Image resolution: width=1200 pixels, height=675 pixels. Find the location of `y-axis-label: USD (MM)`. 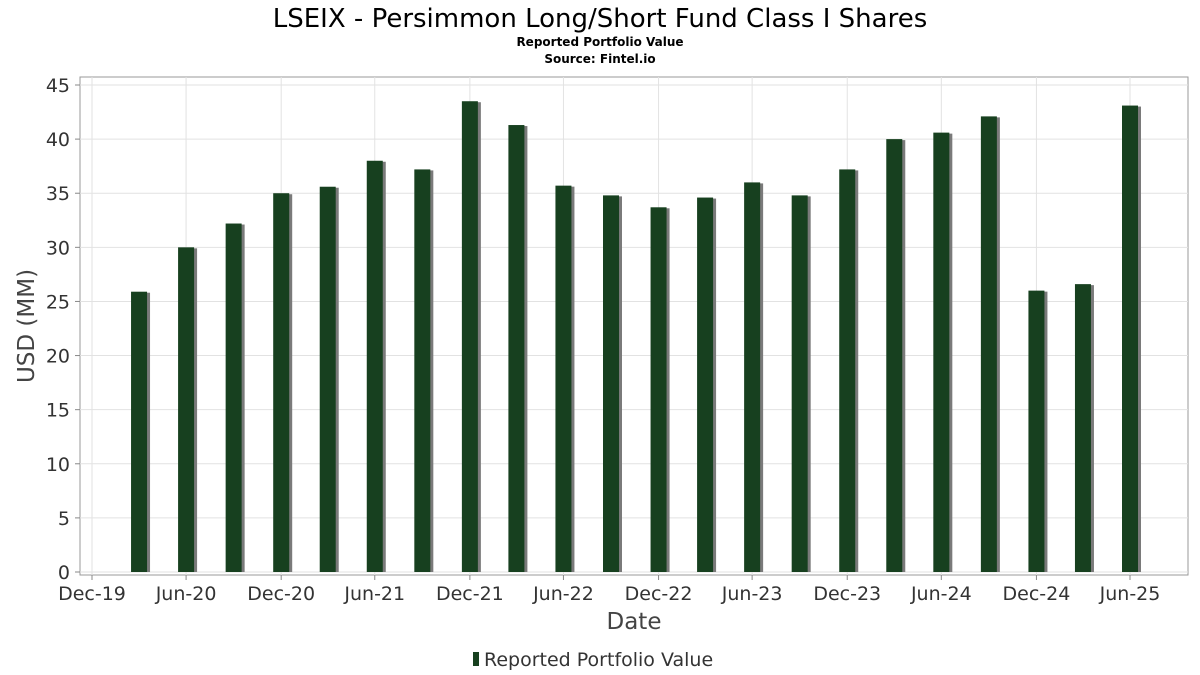

y-axis-label: USD (MM) is located at coordinates (27, 326).